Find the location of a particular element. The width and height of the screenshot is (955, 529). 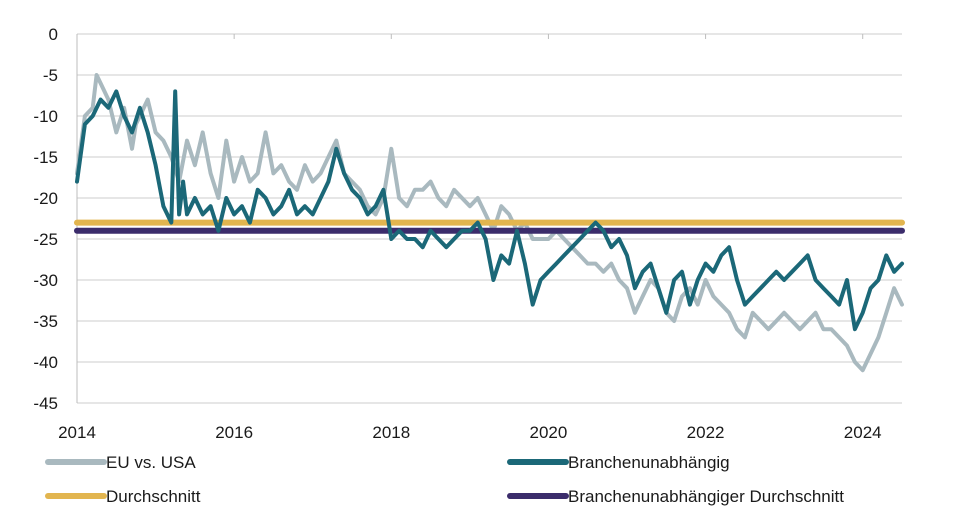

x-tick-label: 2024 is located at coordinates (863, 432).